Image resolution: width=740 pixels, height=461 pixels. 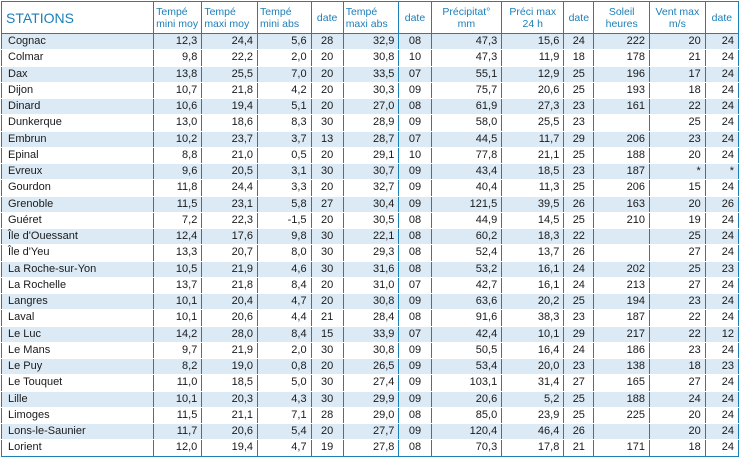 I want to click on cell-sunshine-hours, so click(x=622, y=432).